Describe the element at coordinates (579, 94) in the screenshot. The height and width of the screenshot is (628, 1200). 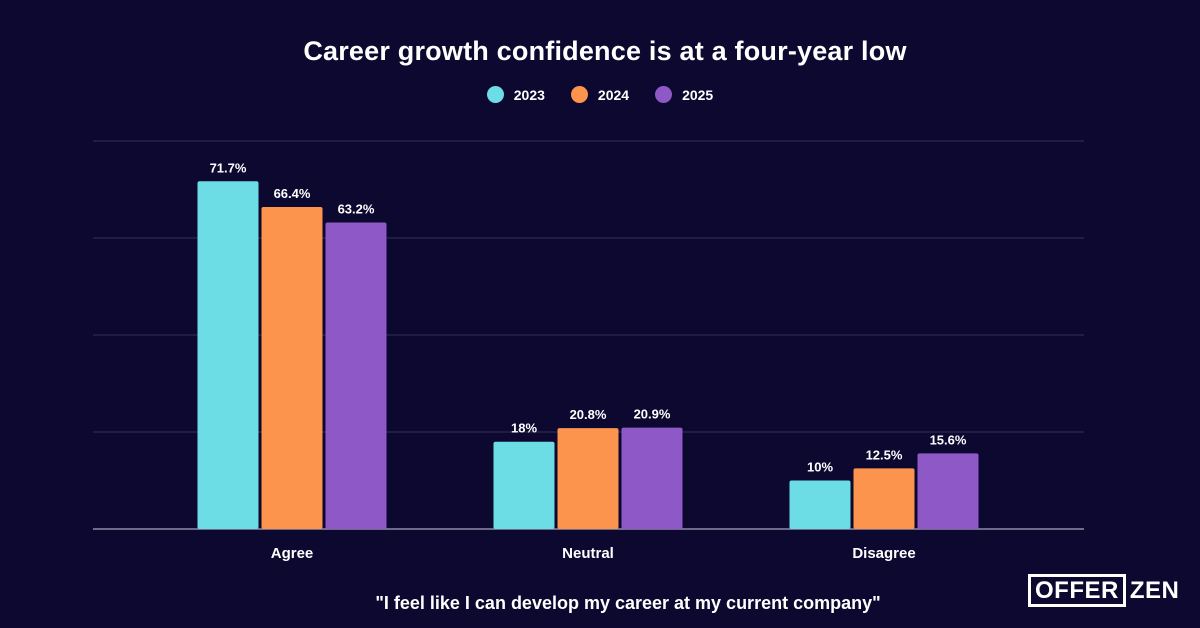
I see `legend-swatch-2024` at that location.